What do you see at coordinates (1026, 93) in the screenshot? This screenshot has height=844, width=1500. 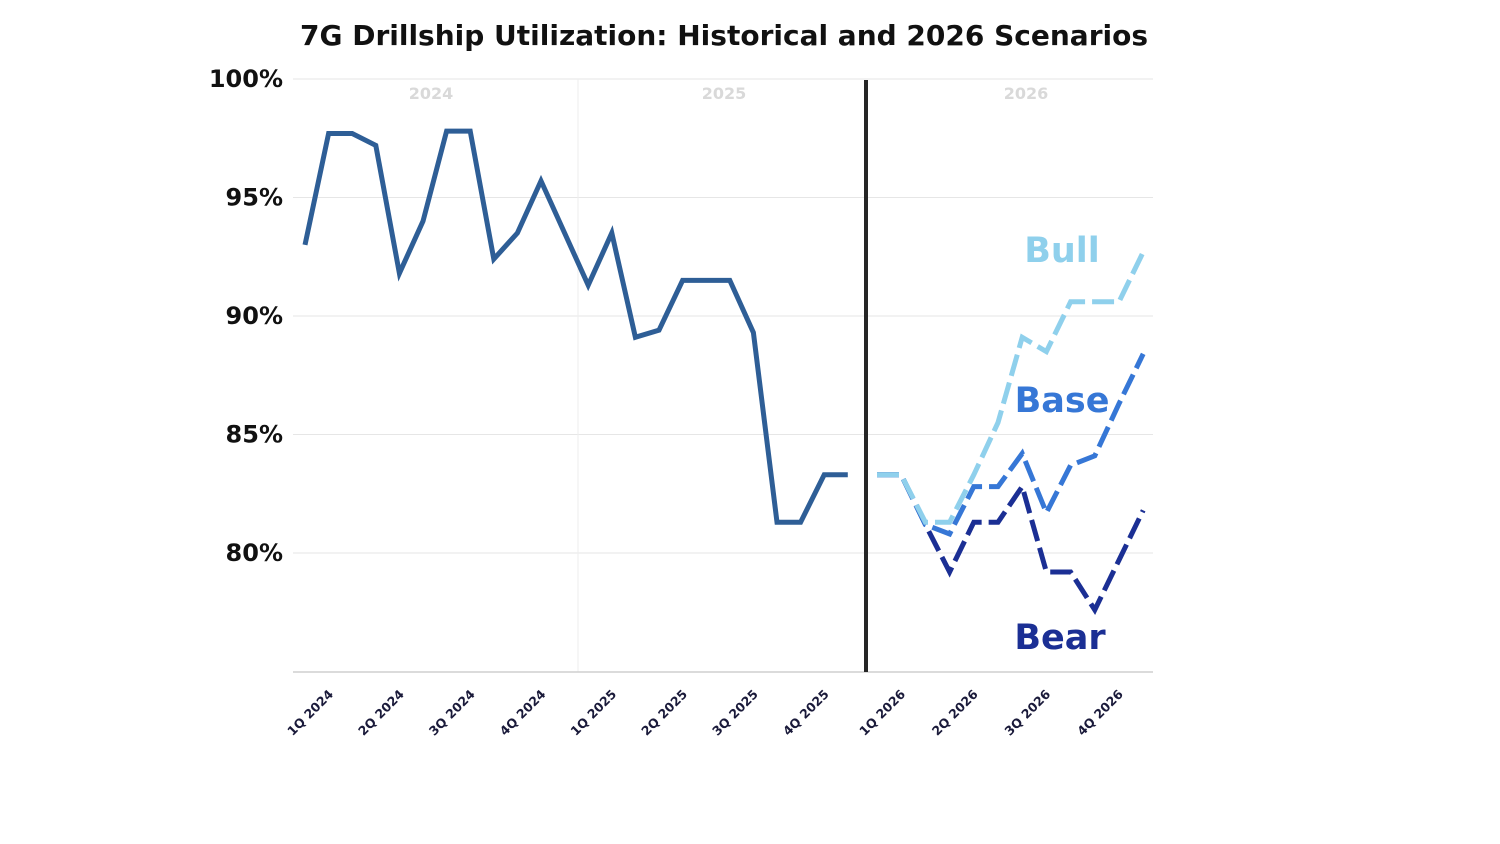 I see `year-label: 2026` at bounding box center [1026, 93].